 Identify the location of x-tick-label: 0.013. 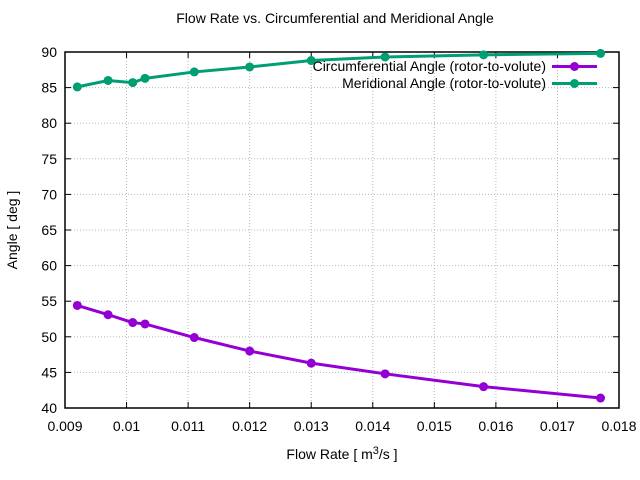
(311, 426).